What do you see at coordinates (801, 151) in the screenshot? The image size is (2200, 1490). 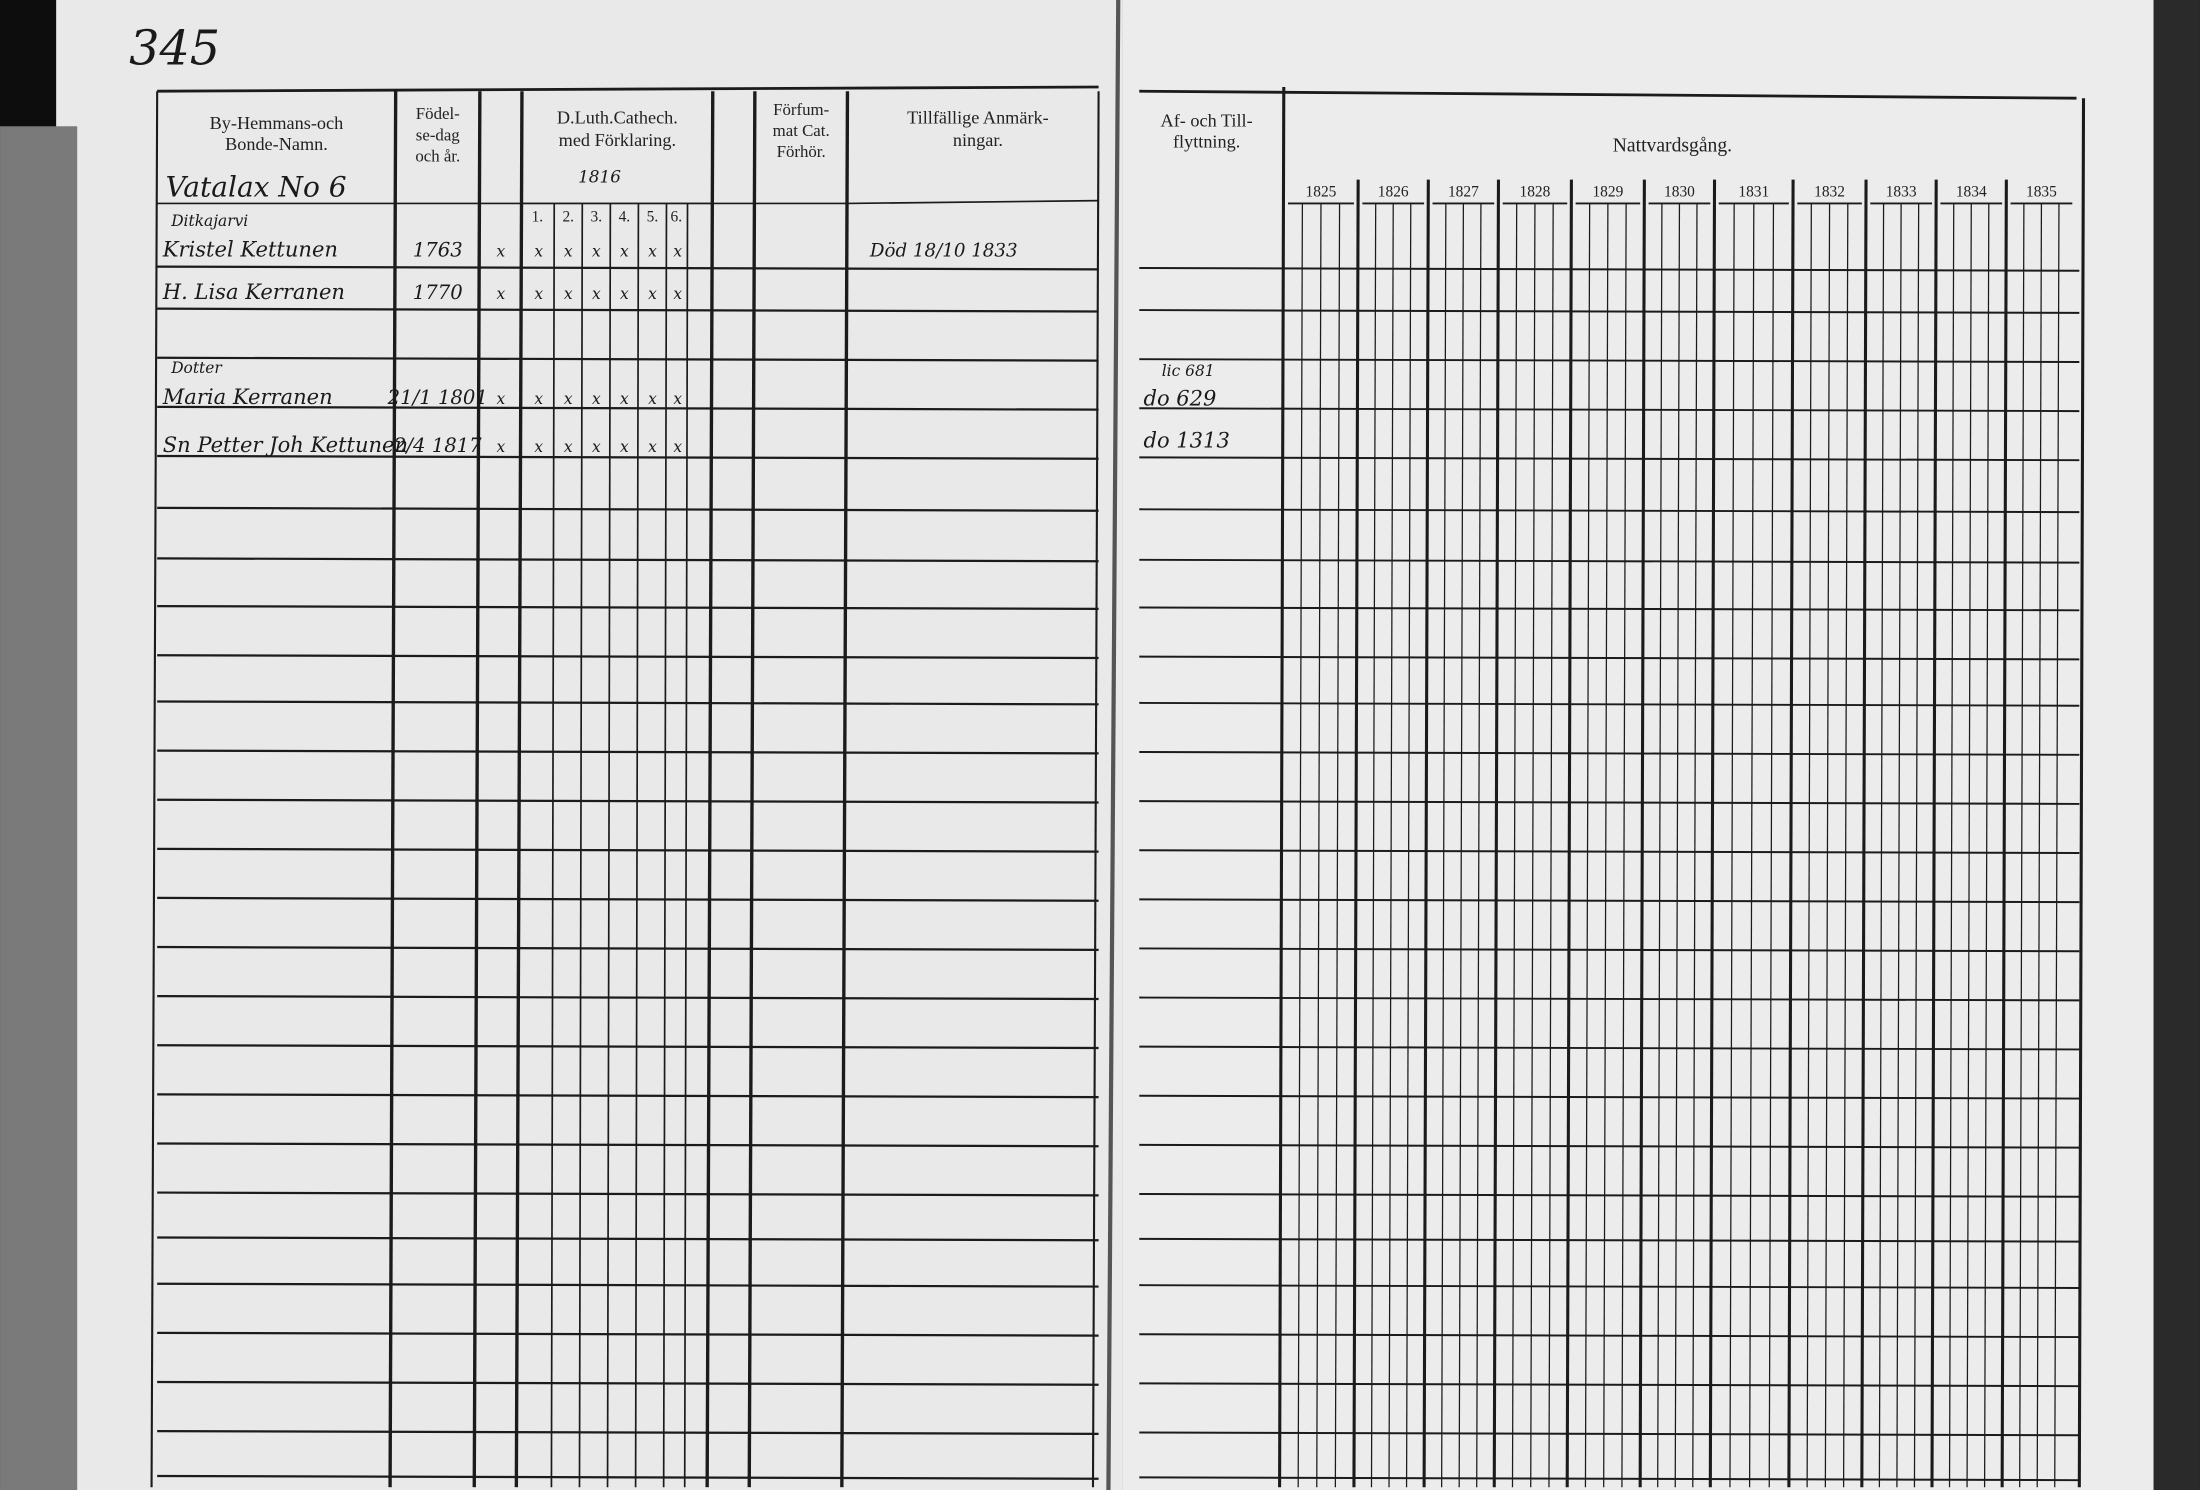 I see `column-header: Förhör.` at bounding box center [801, 151].